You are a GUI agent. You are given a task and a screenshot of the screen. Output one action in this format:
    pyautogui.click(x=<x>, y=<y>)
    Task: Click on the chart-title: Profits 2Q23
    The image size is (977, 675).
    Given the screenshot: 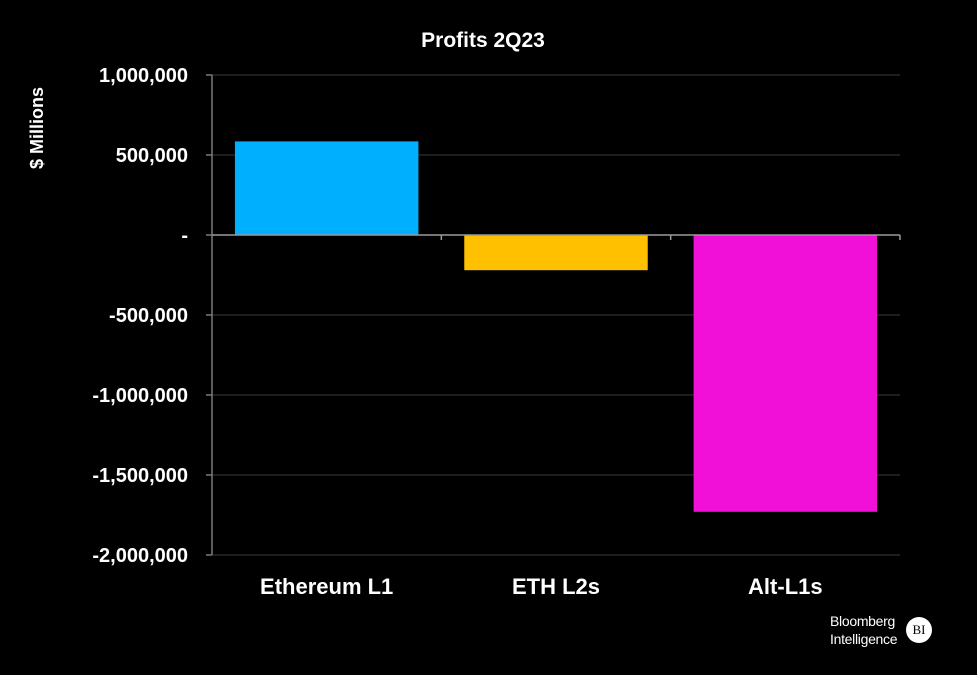 What is the action you would take?
    pyautogui.click(x=483, y=40)
    